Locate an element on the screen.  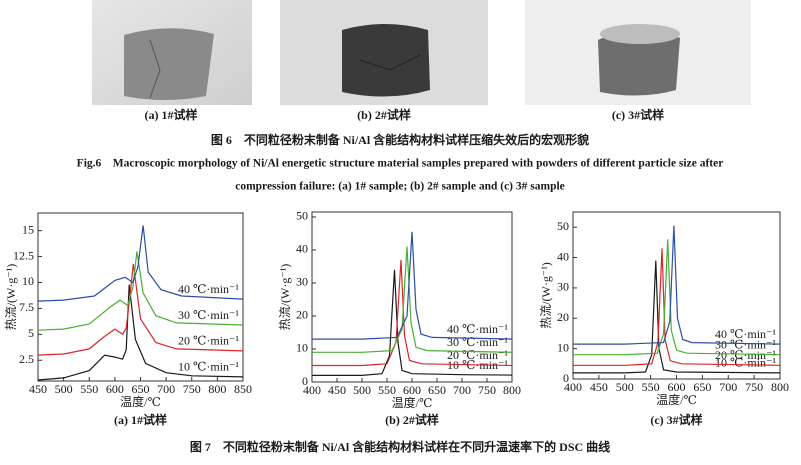
chart-caption: (a) 1#试样 is located at coordinates (140, 419).